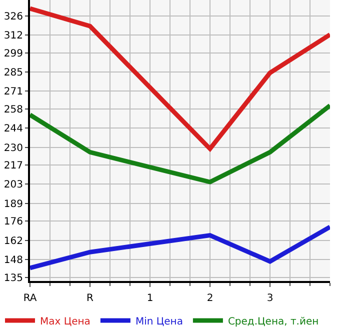 The height and width of the screenshot is (335, 345). I want to click on y-tick-label: 203, so click(13, 185).